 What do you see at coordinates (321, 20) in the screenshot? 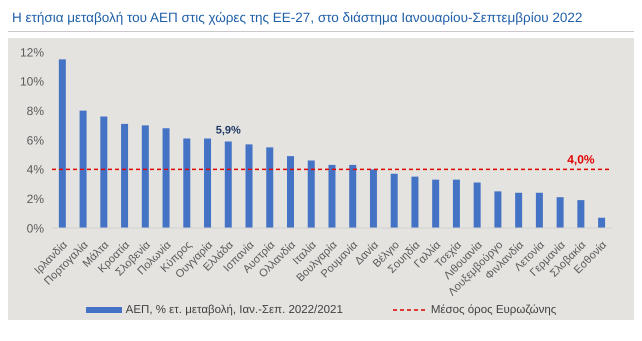
I see `chart-title: Η ετήσια μεταβολή του ΑΕΠ στις χώρες της ΕΕ-27, στο διάστημα Ιανουαρίου-Σεπτεμβρίου 2022` at bounding box center [321, 20].